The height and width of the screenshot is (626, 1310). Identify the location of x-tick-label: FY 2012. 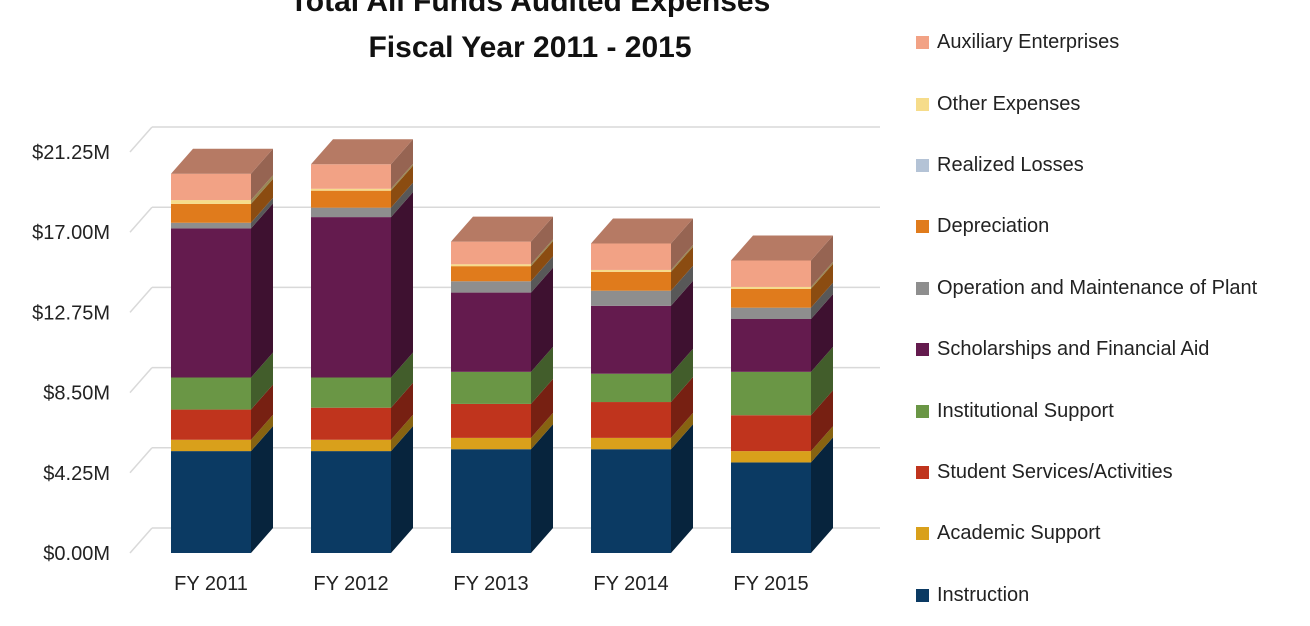
(350, 584).